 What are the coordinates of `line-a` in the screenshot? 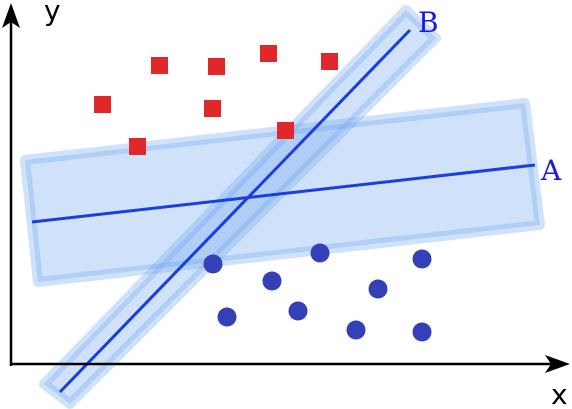 It's located at (283, 193).